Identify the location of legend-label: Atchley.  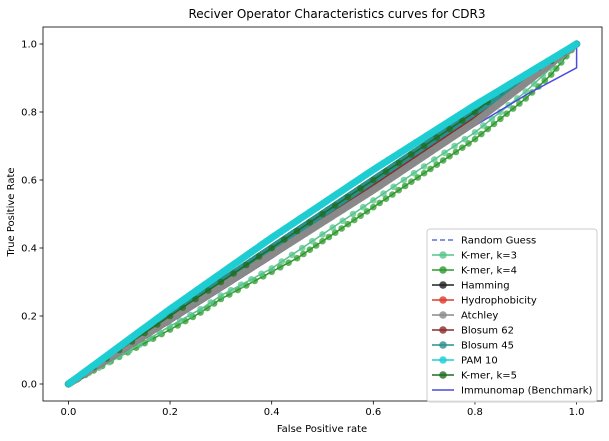
(479, 316).